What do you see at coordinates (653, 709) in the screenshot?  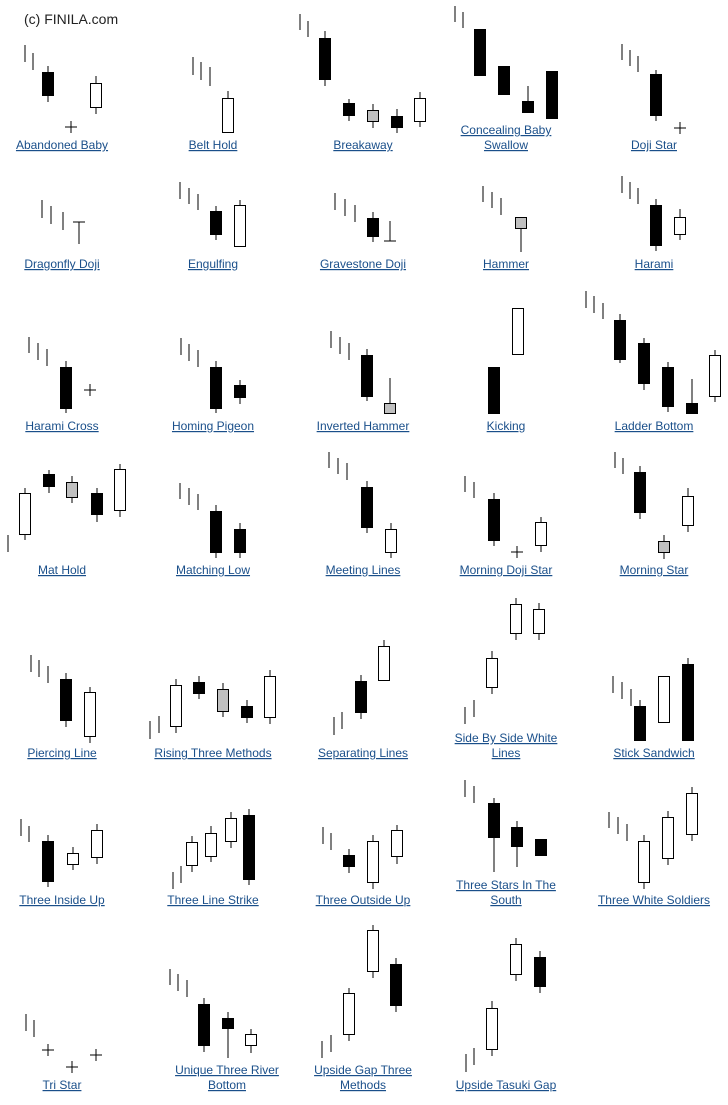 I see `pattern-stick-sandwich: Stick Sandwich` at bounding box center [653, 709].